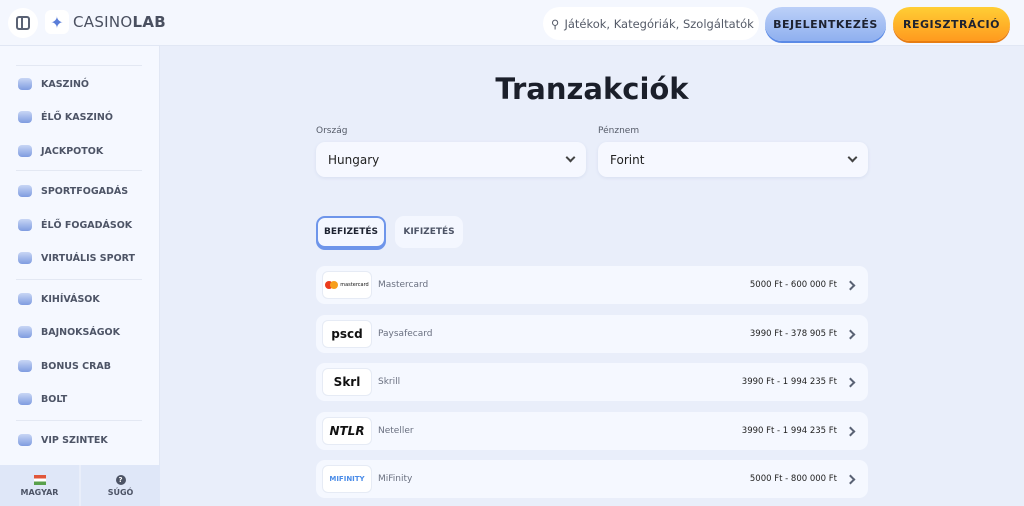 The image size is (1024, 506). I want to click on sidebar-icon, so click(23, 23).